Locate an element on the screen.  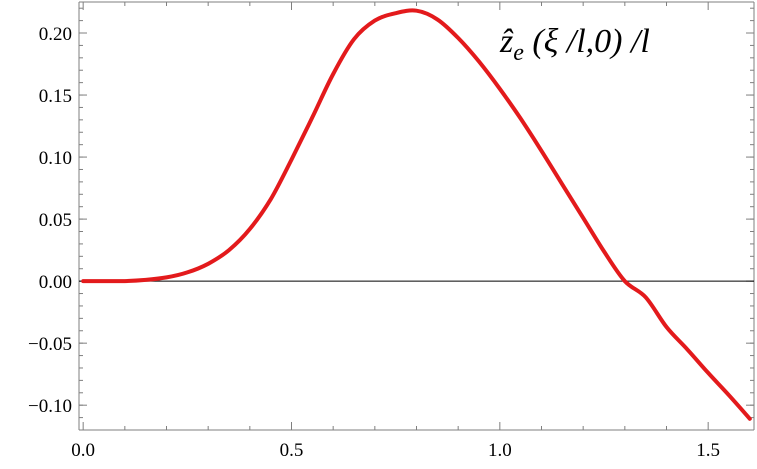
y-tick-label: −0.05 is located at coordinates (50, 344).